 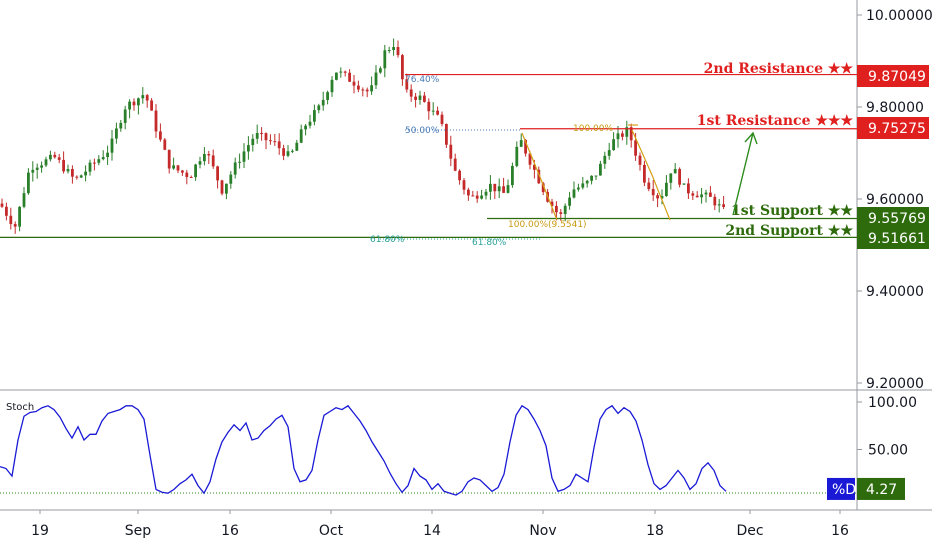 I want to click on price-badge-s2, so click(x=893, y=238).